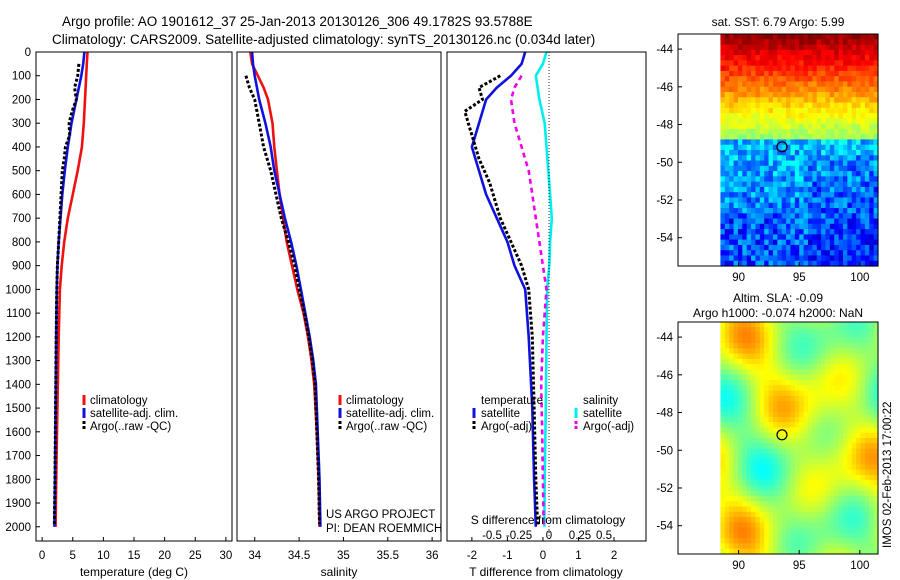 Image resolution: width=900 pixels, height=580 pixels. I want to click on legend-label: Argo(-adj), so click(608, 427).